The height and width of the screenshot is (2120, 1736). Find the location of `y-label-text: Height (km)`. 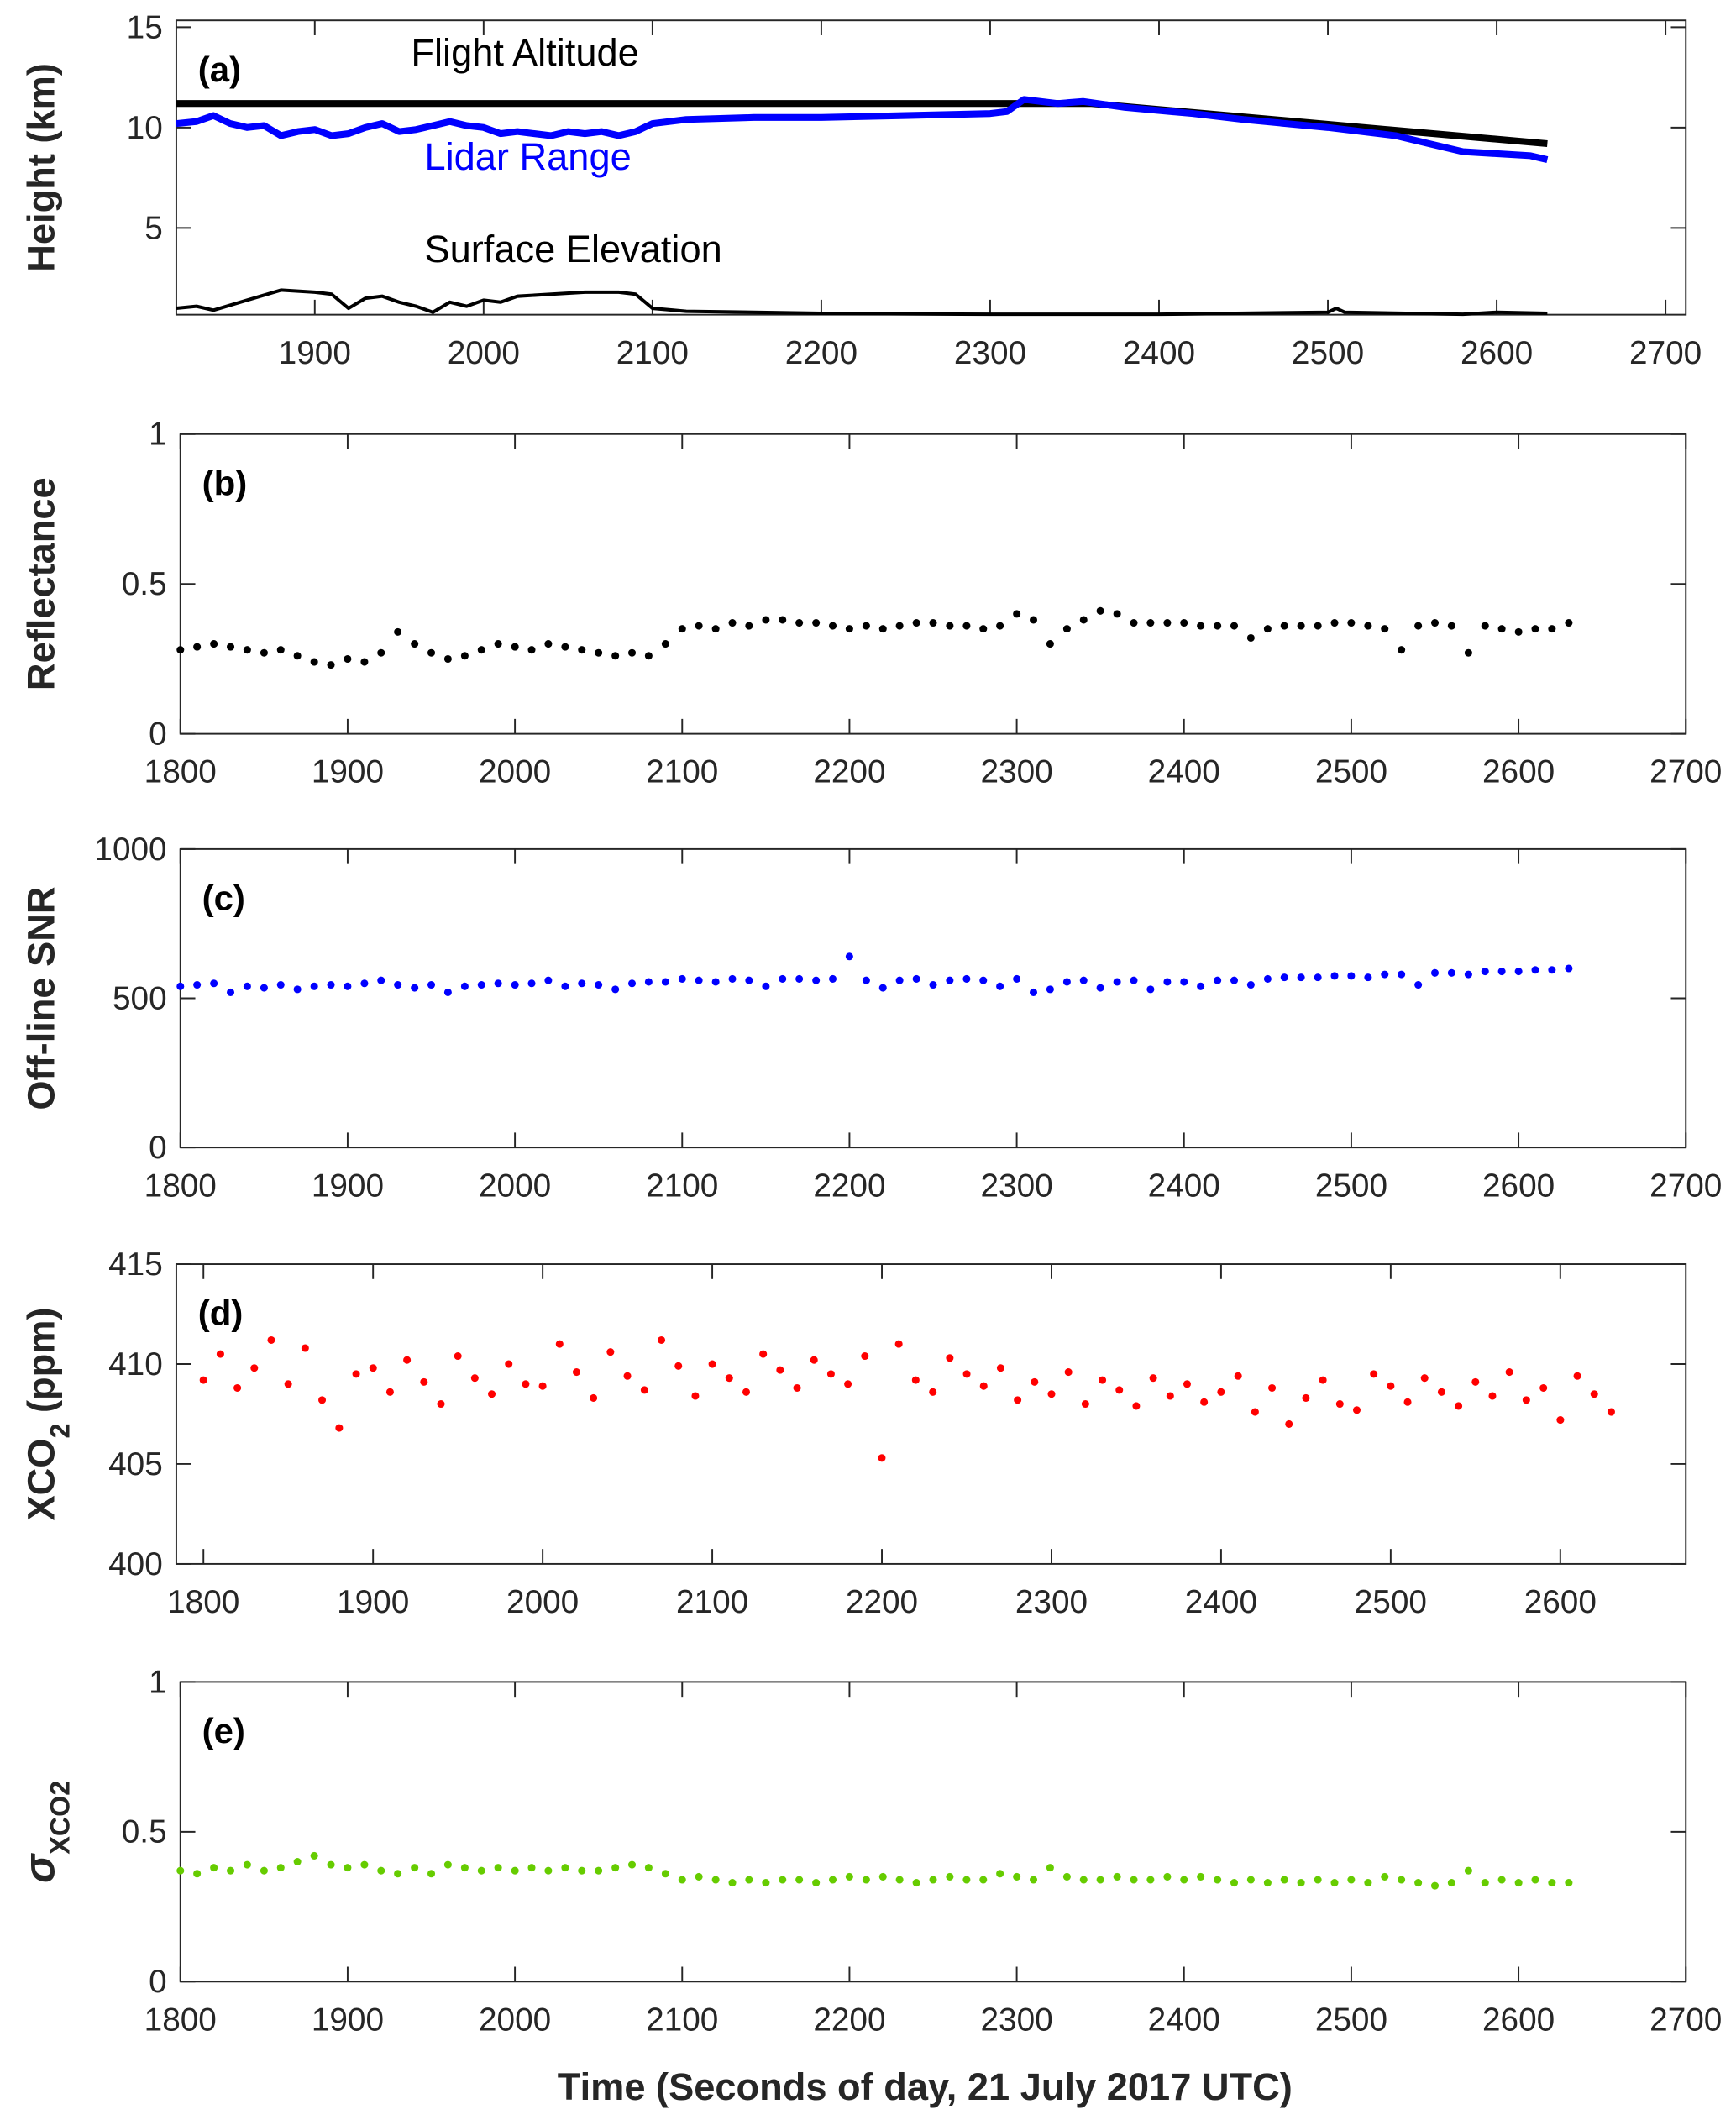

y-label-text: Height (km) is located at coordinates (41, 167).